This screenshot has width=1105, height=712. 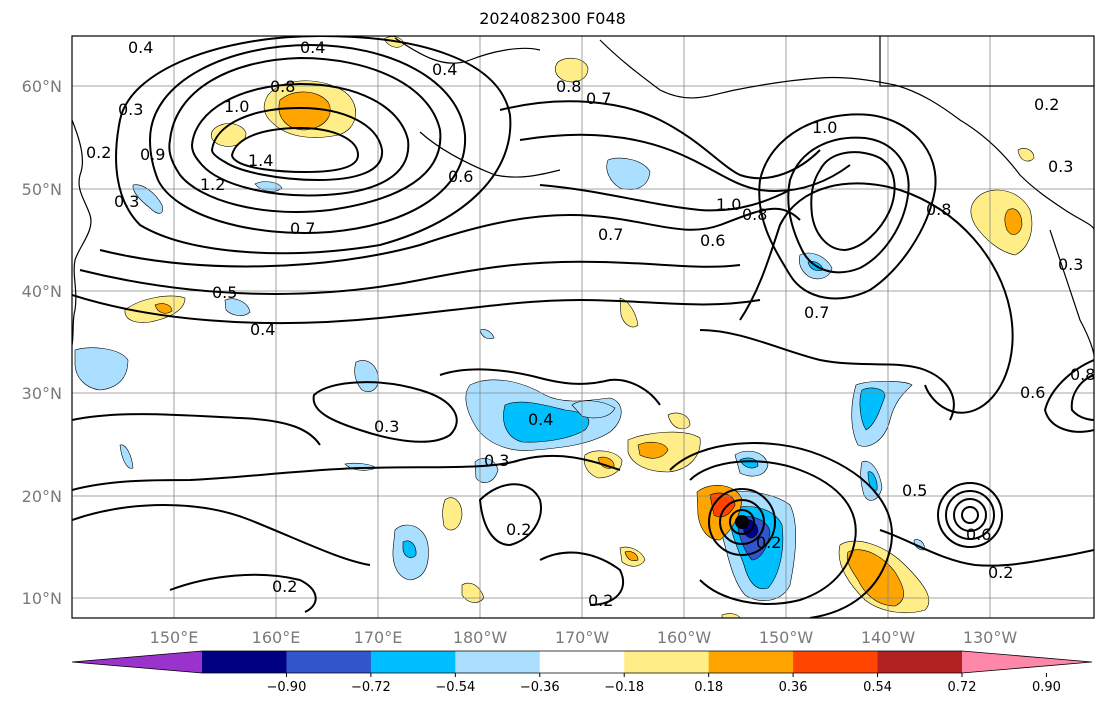 What do you see at coordinates (540, 687) in the screenshot?
I see `colorbar-tick-label: −0.36` at bounding box center [540, 687].